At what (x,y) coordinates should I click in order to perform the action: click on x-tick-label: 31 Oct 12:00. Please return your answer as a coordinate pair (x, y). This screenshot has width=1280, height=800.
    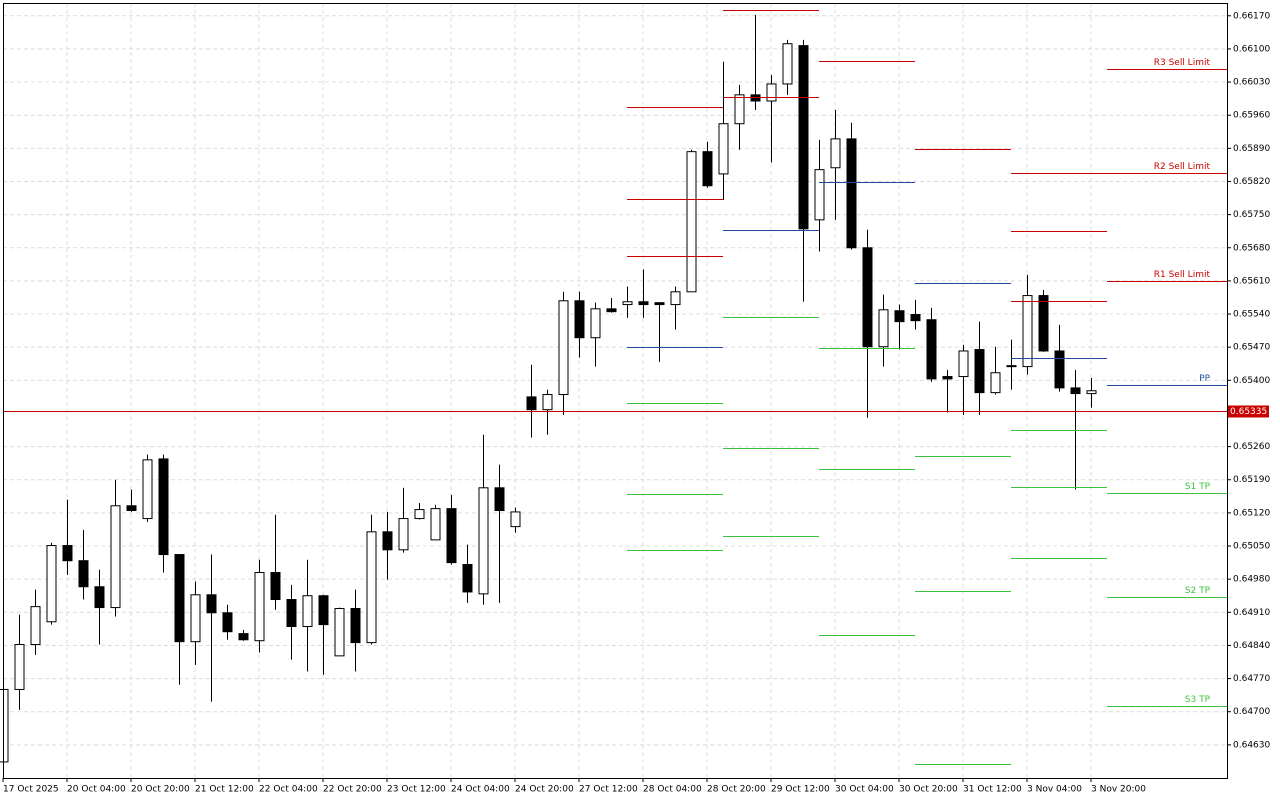
    Looking at the image, I should click on (992, 790).